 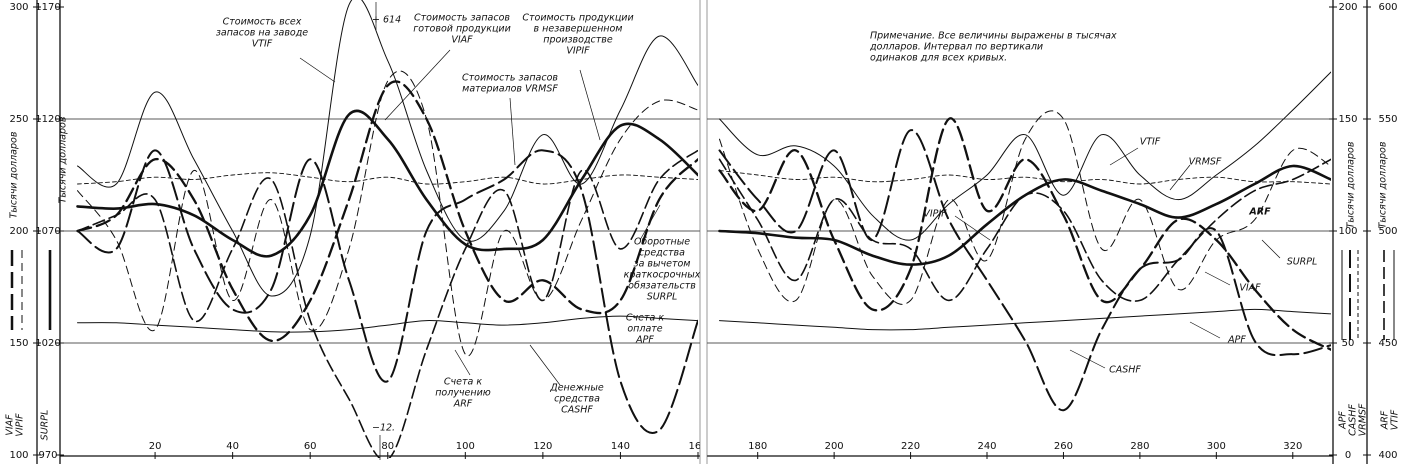 What do you see at coordinates (910, 446) in the screenshot?
I see `x-tick-label: 220` at bounding box center [910, 446].